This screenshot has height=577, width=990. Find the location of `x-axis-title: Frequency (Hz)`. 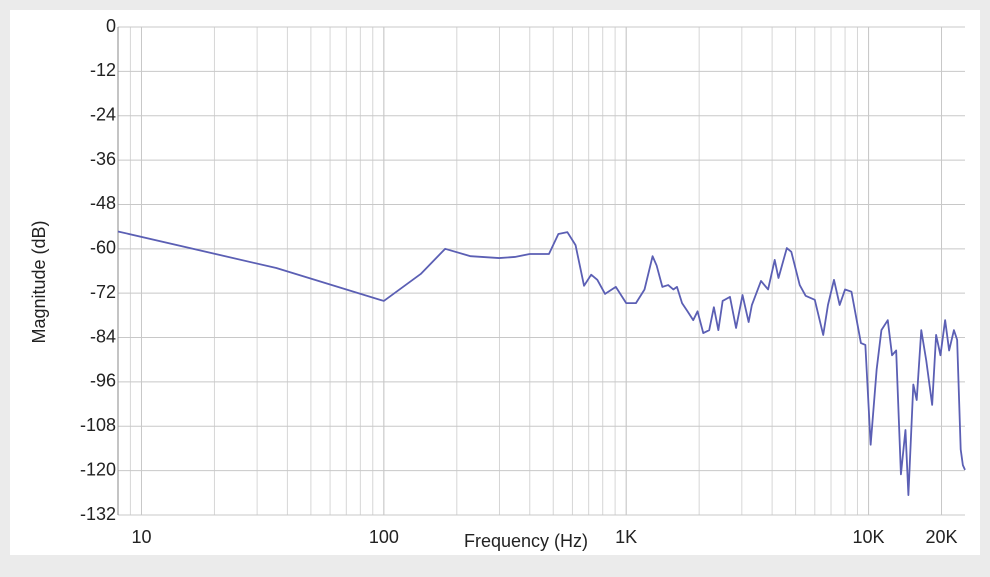

x-axis-title: Frequency (Hz) is located at coordinates (526, 541).